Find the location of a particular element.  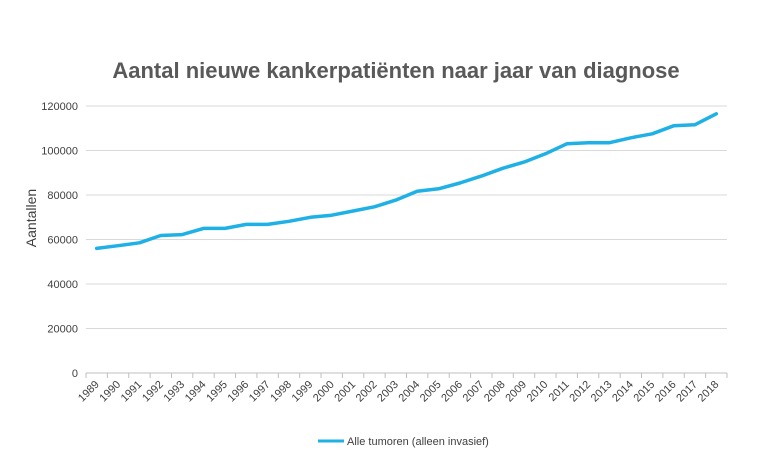

x-tick-label: 2014 is located at coordinates (623, 392).